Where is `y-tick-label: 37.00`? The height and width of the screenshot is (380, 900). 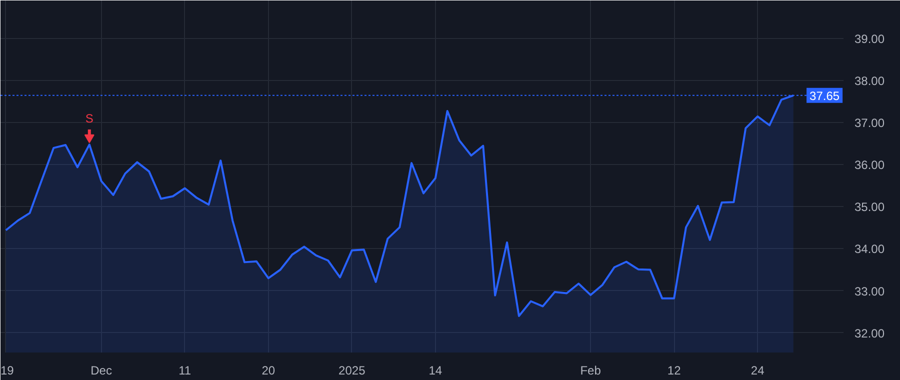 y-tick-label: 37.00 is located at coordinates (869, 123).